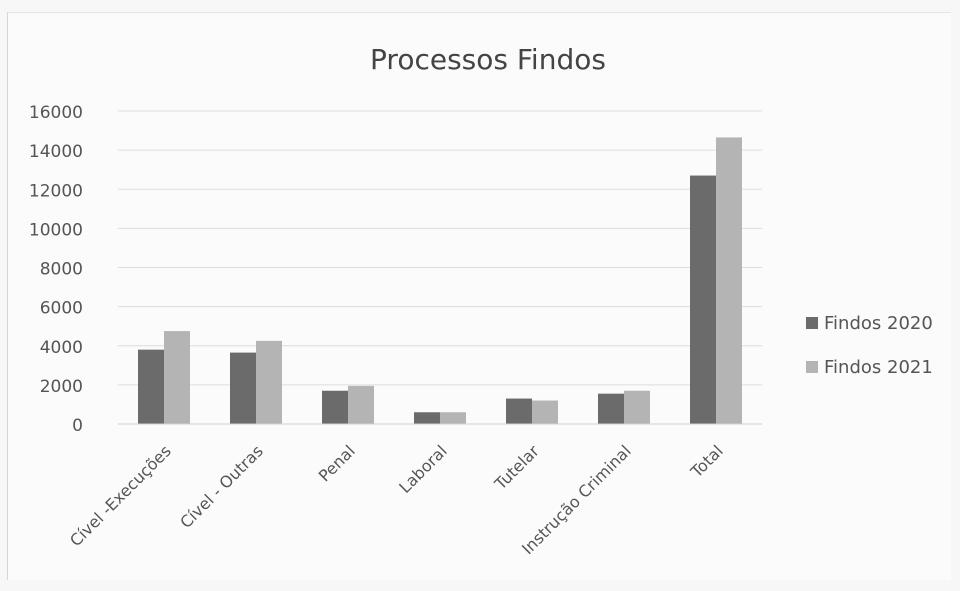 The width and height of the screenshot is (960, 591). Describe the element at coordinates (516, 467) in the screenshot. I see `x-tick-label: Tutelar` at that location.